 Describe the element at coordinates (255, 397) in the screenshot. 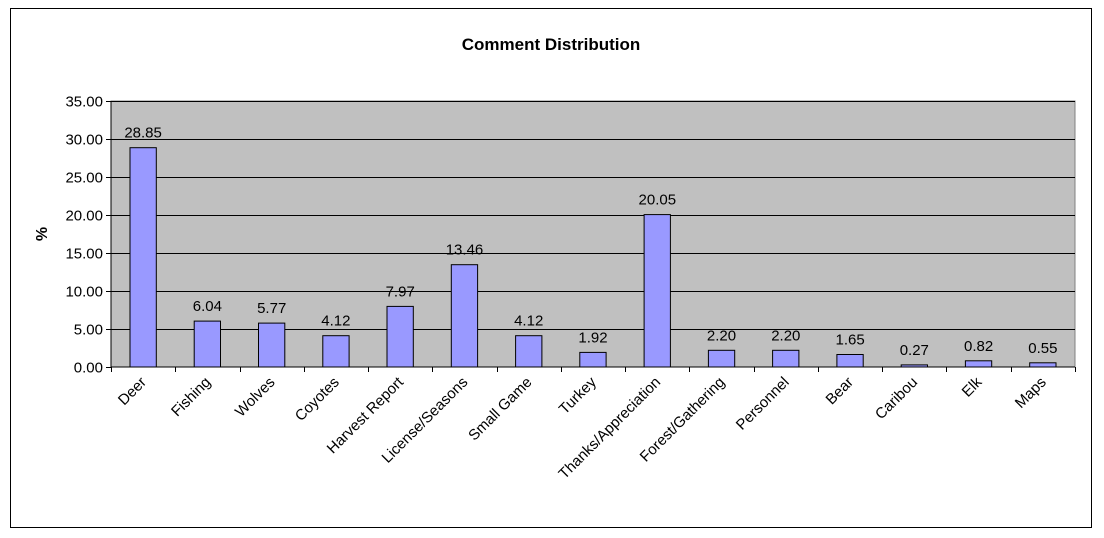

I see `x-tick-label: Wolves` at that location.